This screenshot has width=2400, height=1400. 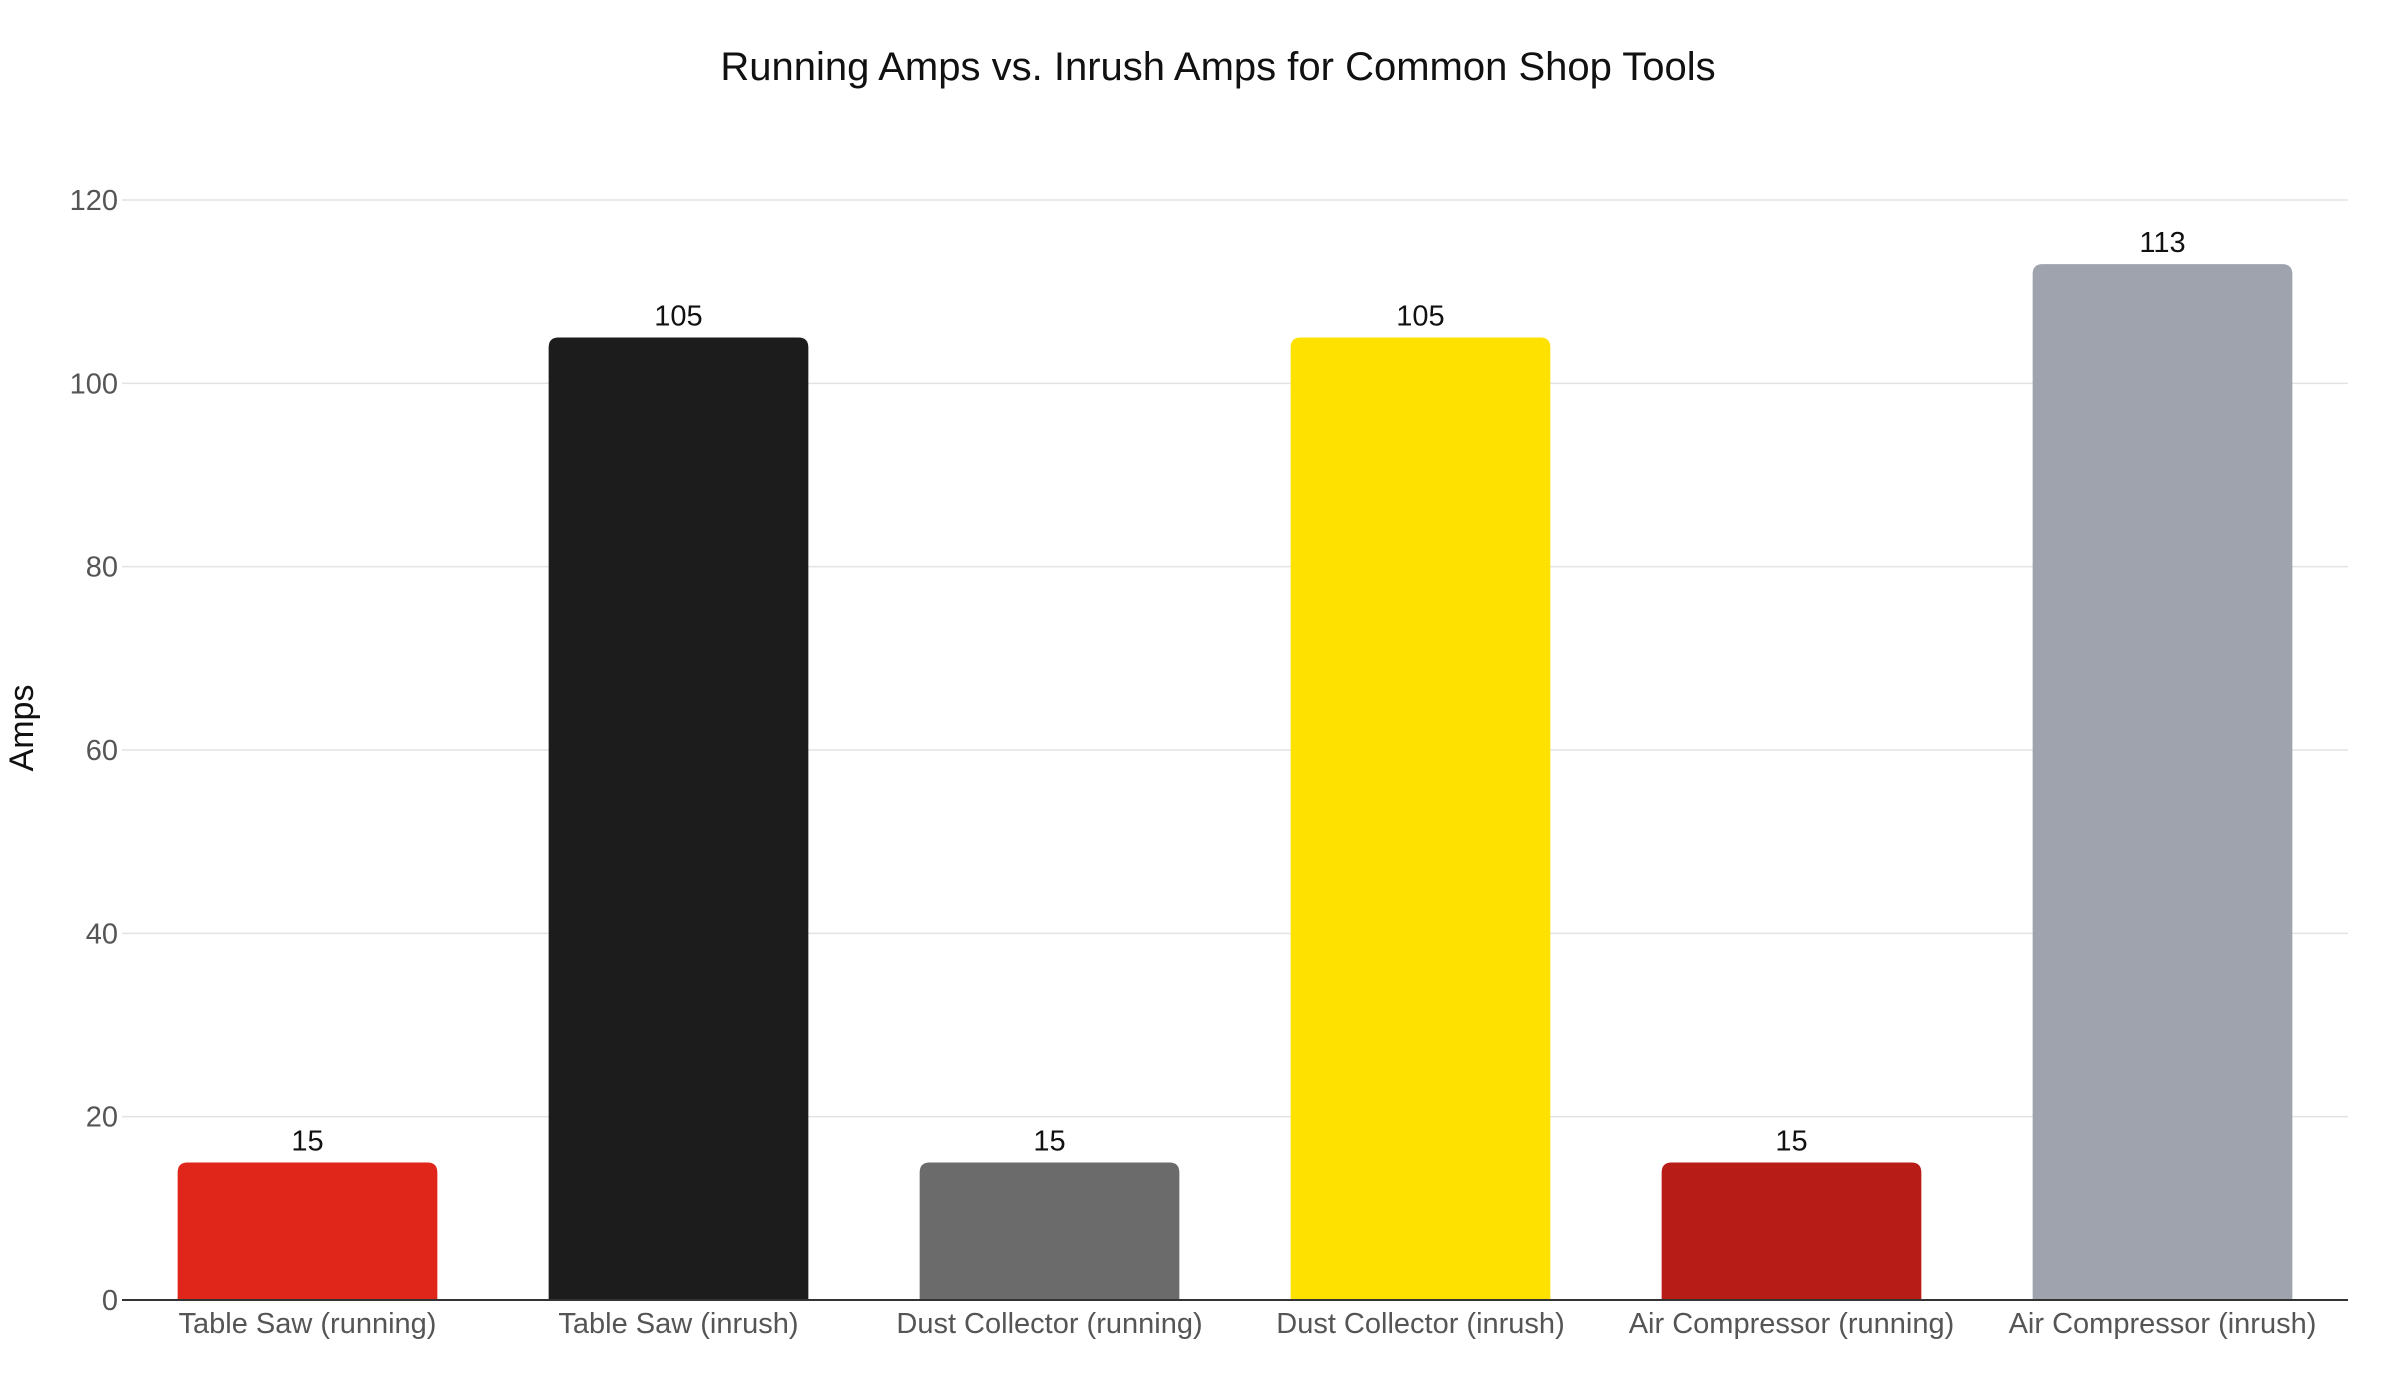 What do you see at coordinates (94, 201) in the screenshot?
I see `y-tick-label: 120` at bounding box center [94, 201].